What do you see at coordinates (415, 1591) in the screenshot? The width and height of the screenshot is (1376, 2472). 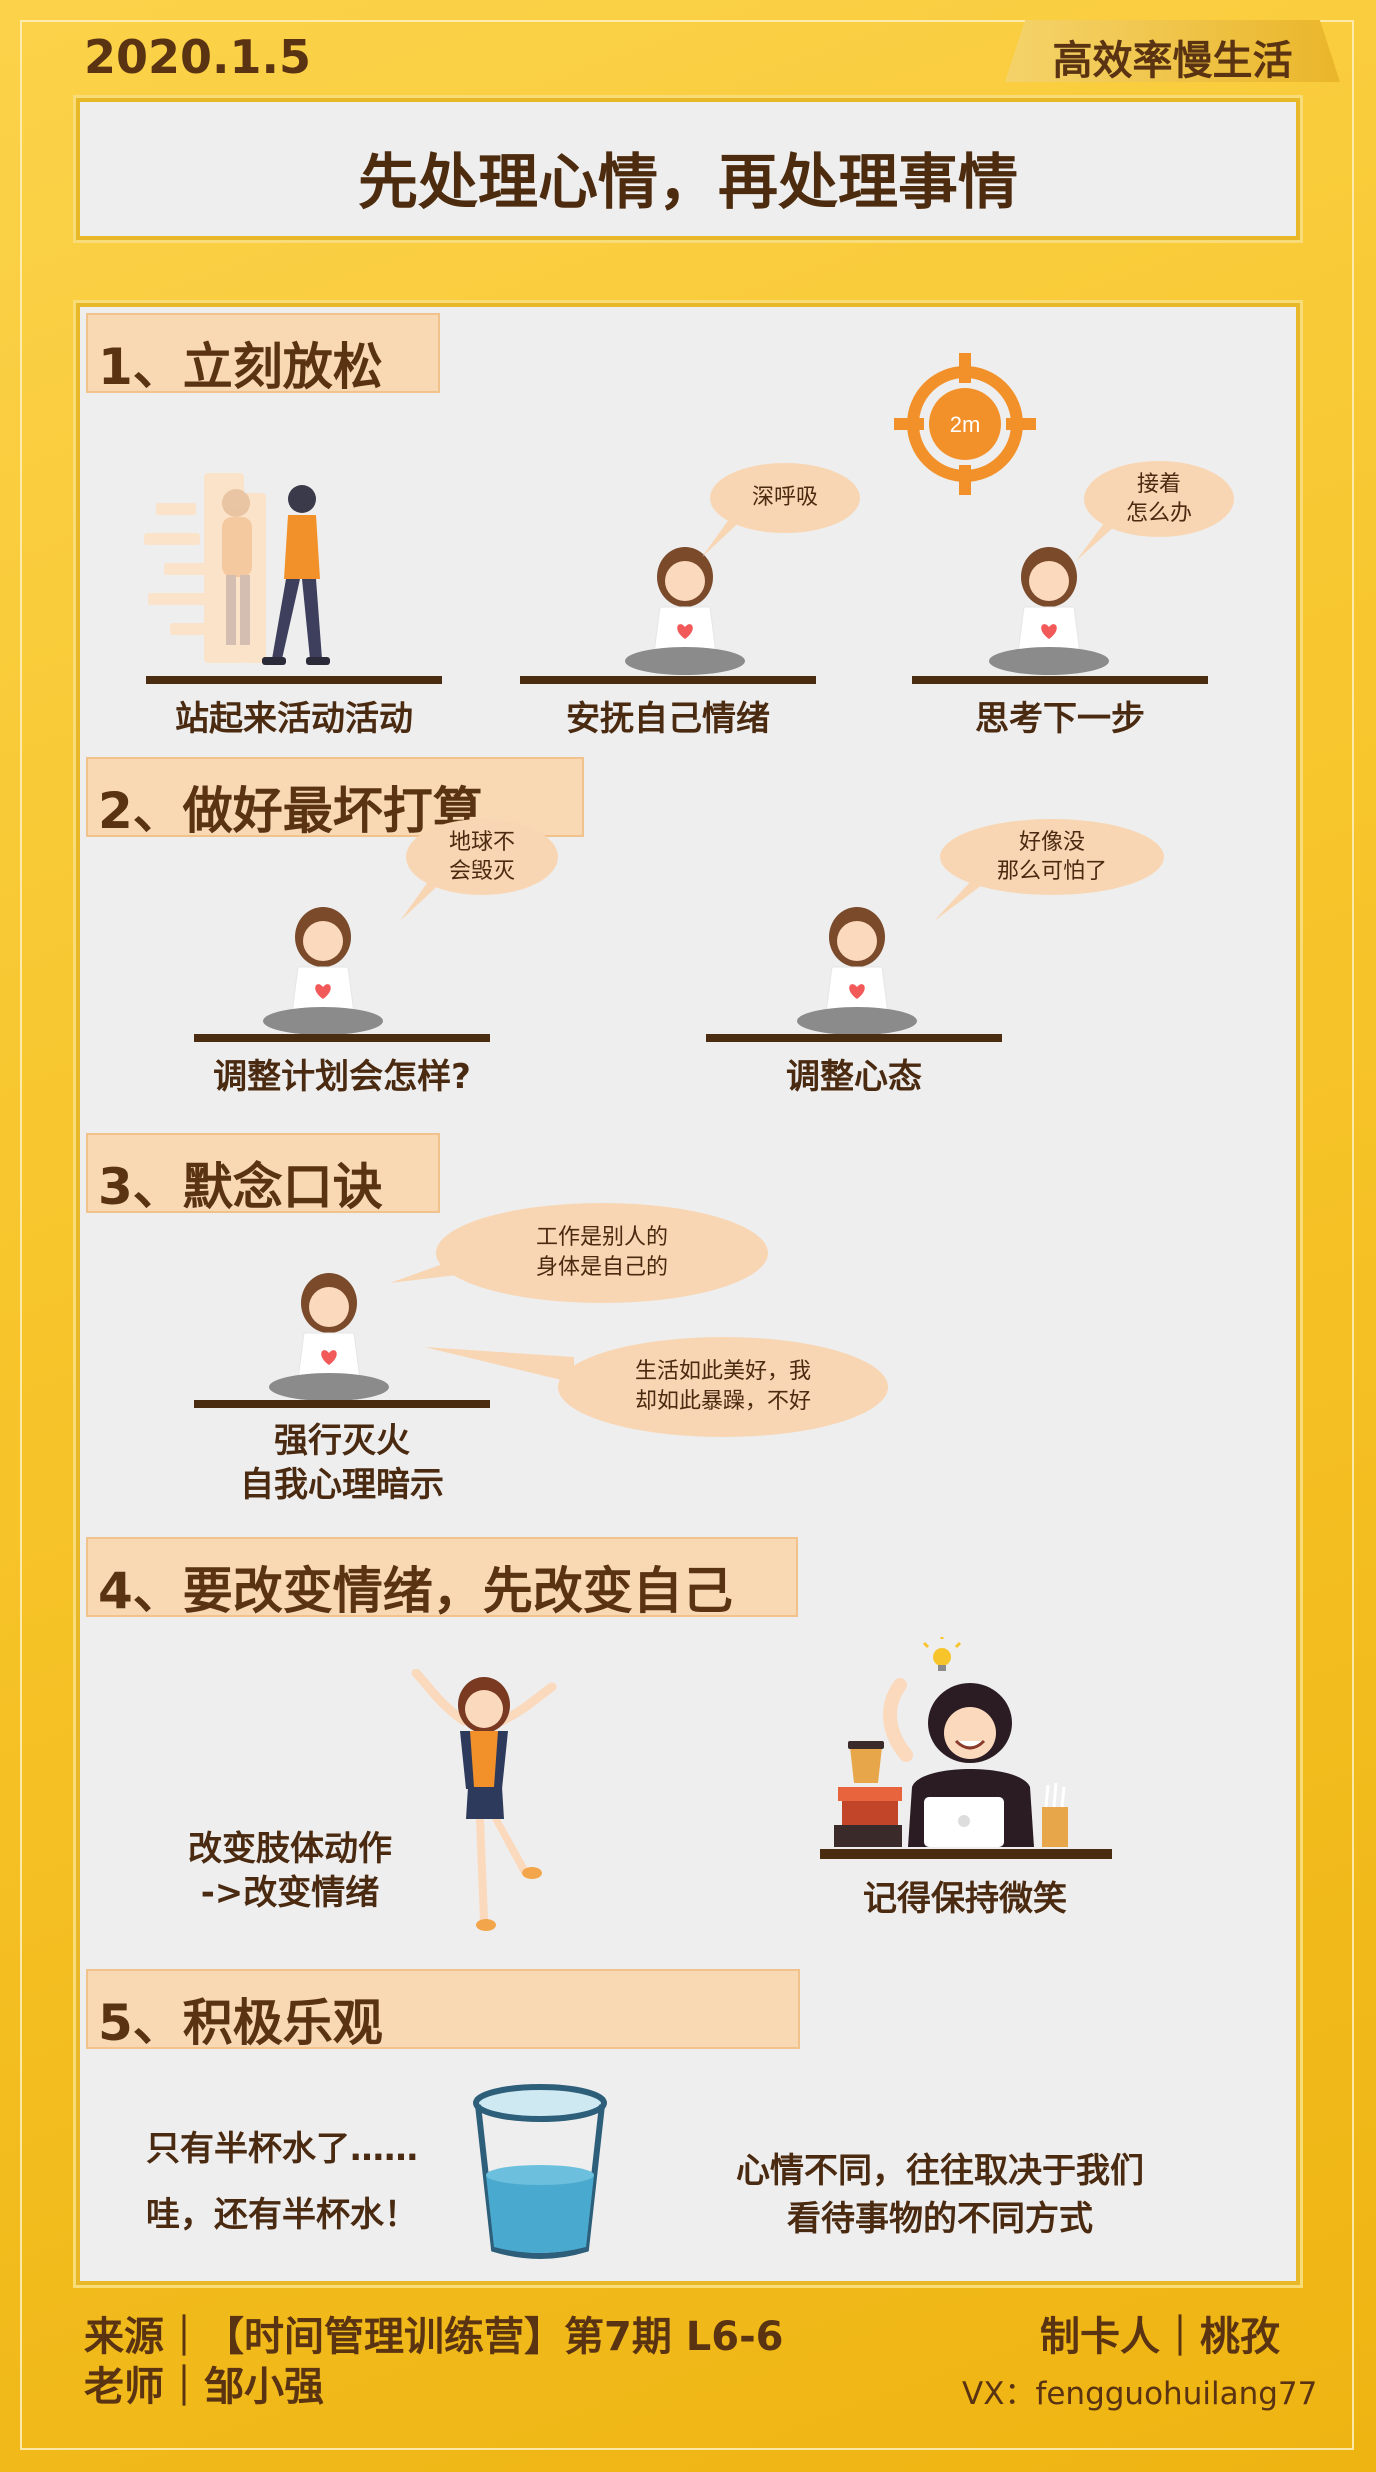 I see `section-4-heading-text: 4、要改变情绪，先改变自己` at bounding box center [415, 1591].